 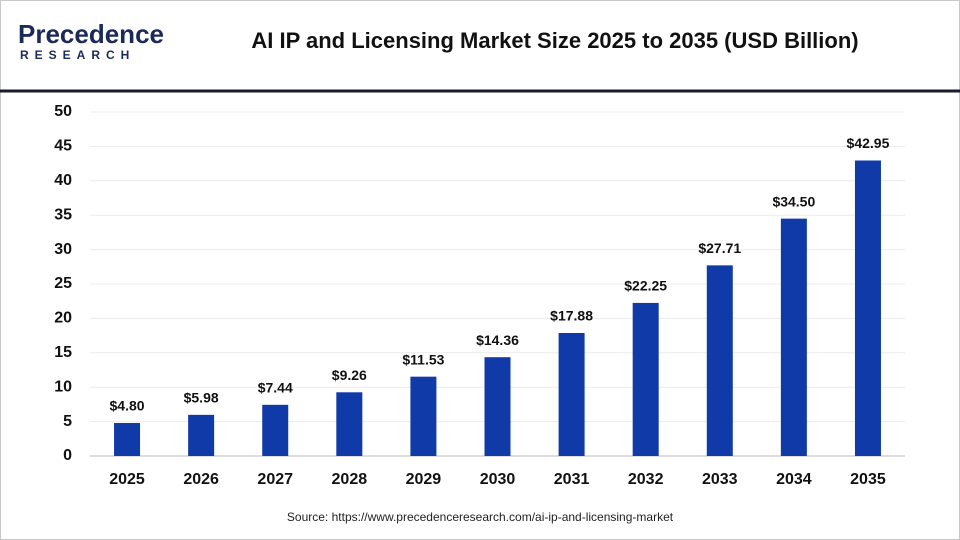 I want to click on y-tick-label: 0, so click(x=67, y=455).